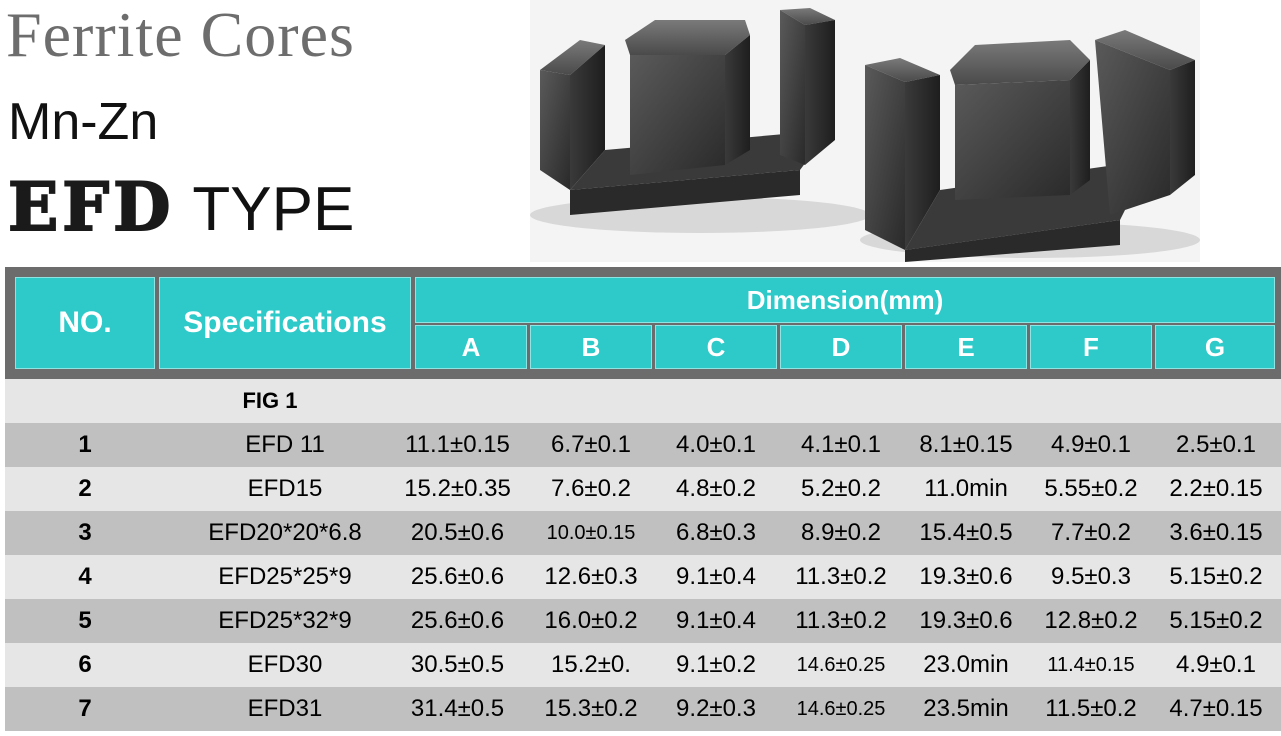  I want to click on cell-b: 15.2±0., so click(591, 664).